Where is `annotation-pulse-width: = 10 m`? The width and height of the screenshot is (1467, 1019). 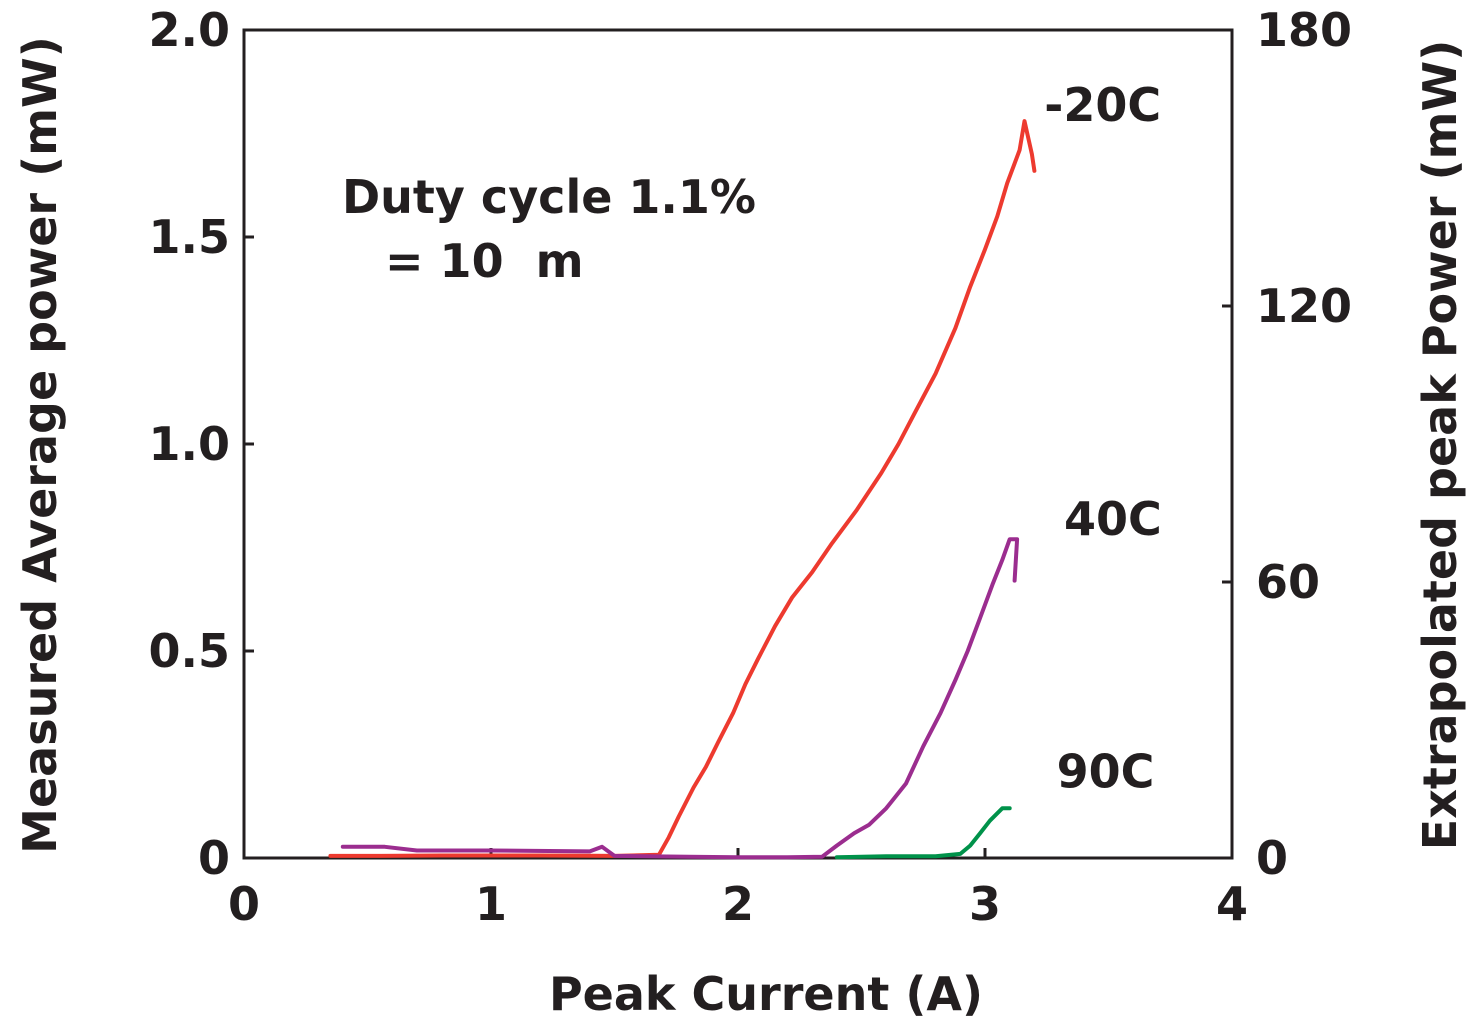
annotation-pulse-width: = 10 m is located at coordinates (484, 261).